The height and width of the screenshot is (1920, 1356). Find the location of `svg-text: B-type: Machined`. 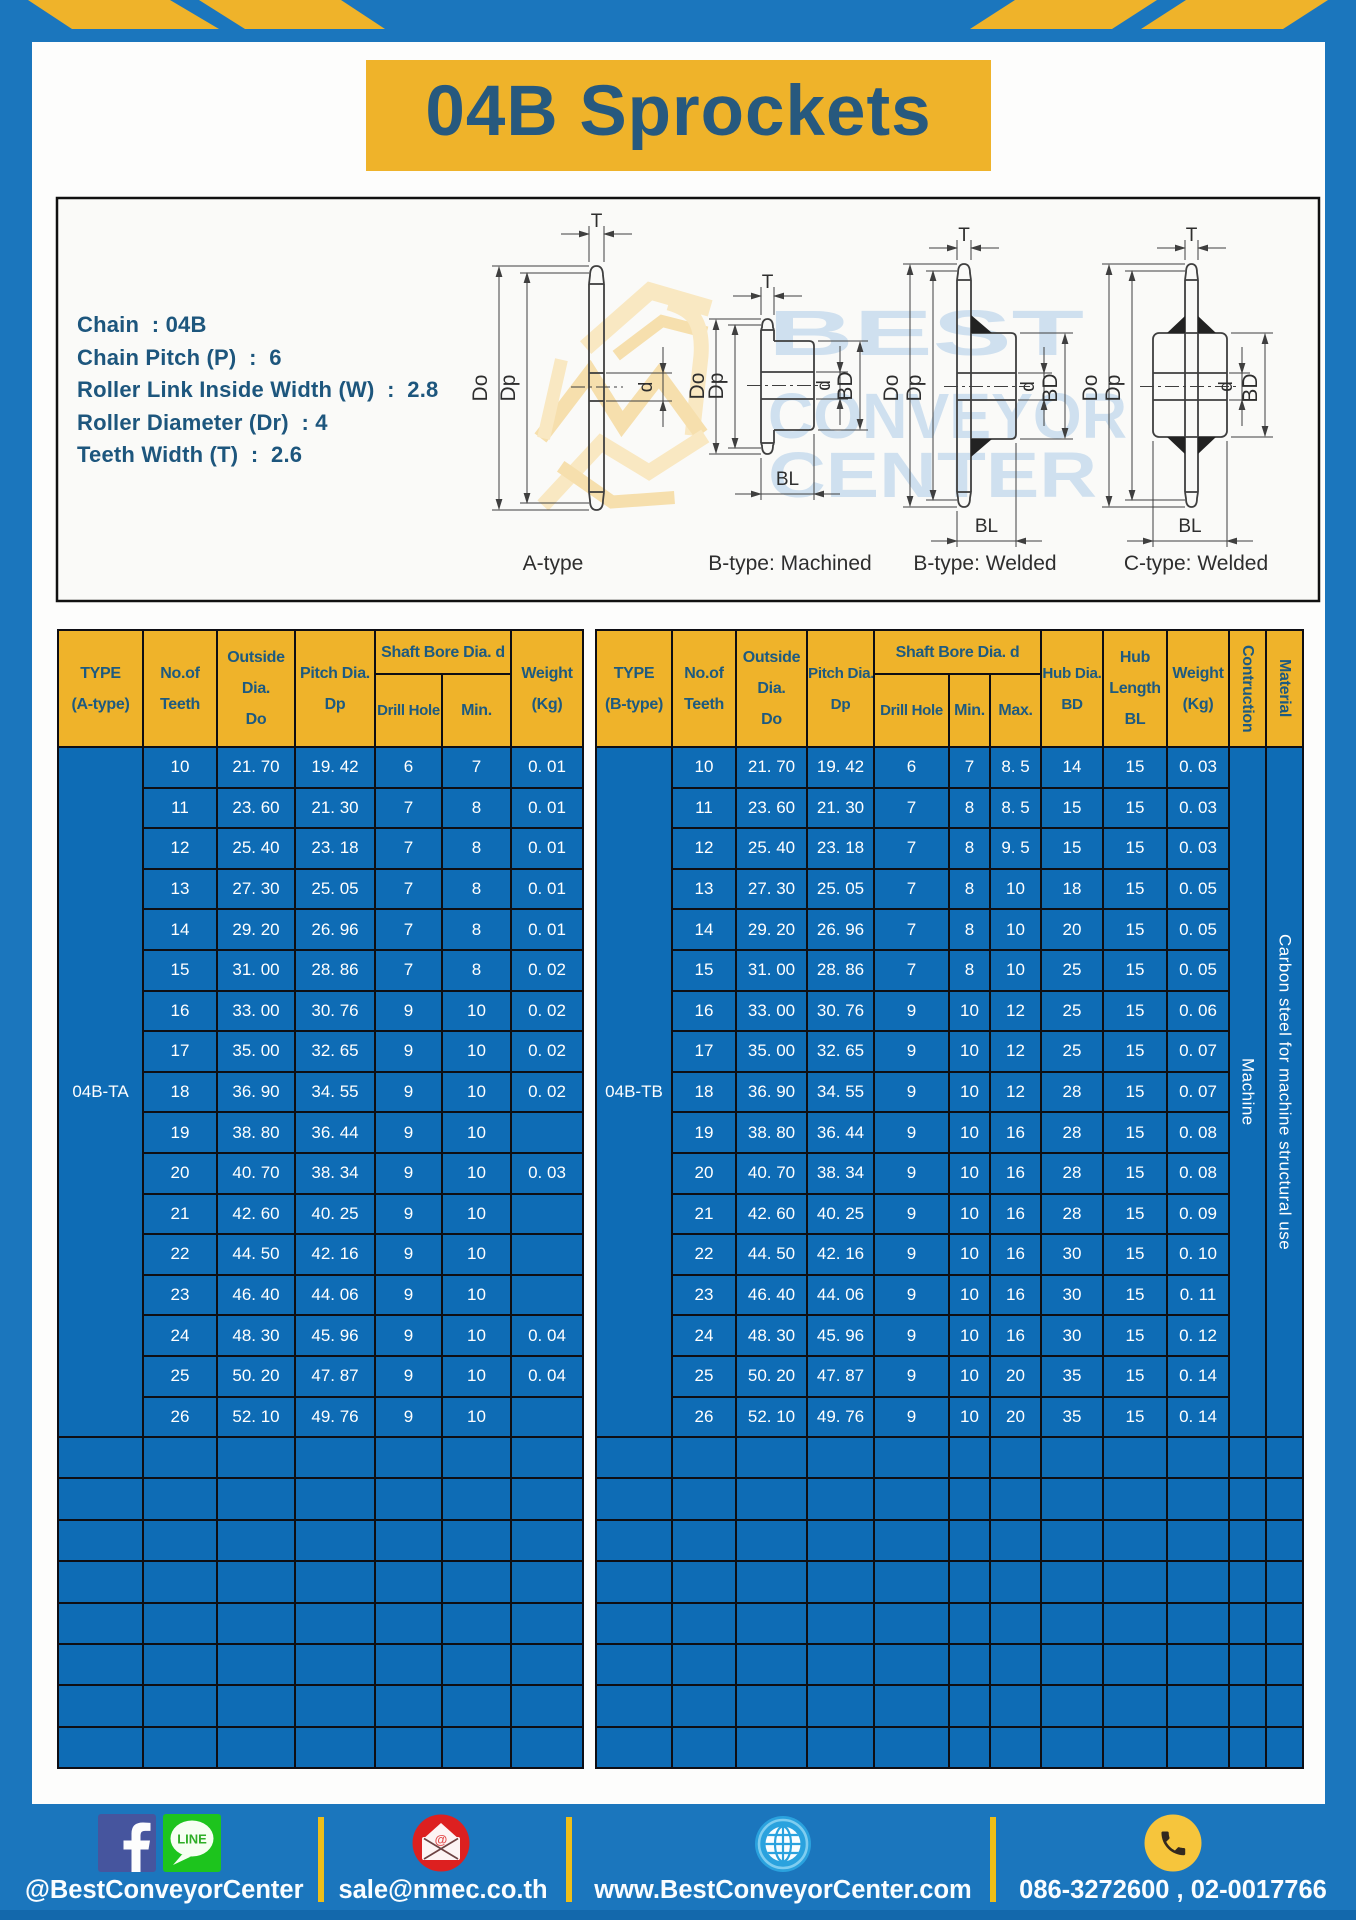

svg-text: B-type: Machined is located at coordinates (789, 563).